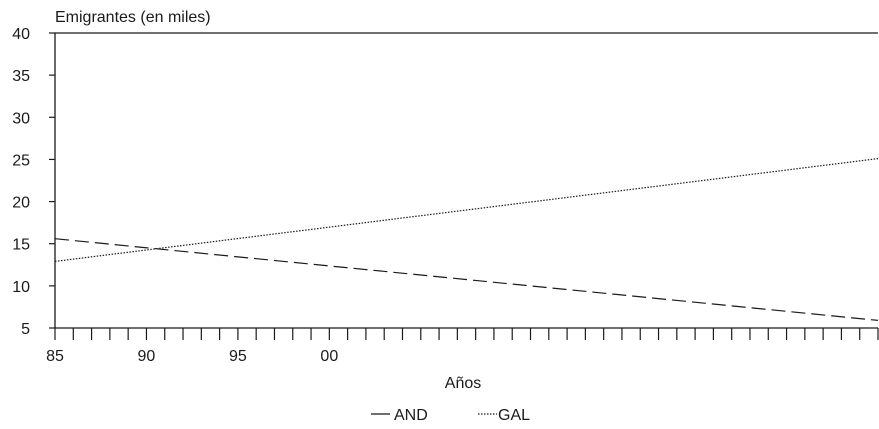 The image size is (879, 429). I want to click on x-axis: 85 90 95 00, so click(462, 346).